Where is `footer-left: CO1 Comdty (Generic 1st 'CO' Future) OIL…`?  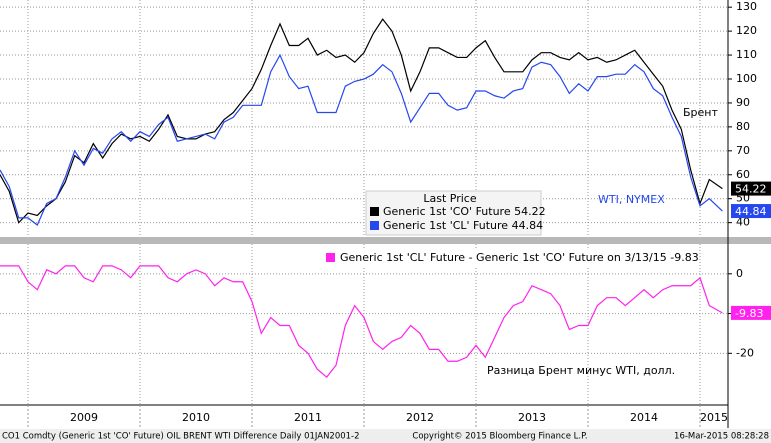 footer-left: CO1 Comdty (Generic 1st 'CO' Future) OIL… is located at coordinates (181, 437).